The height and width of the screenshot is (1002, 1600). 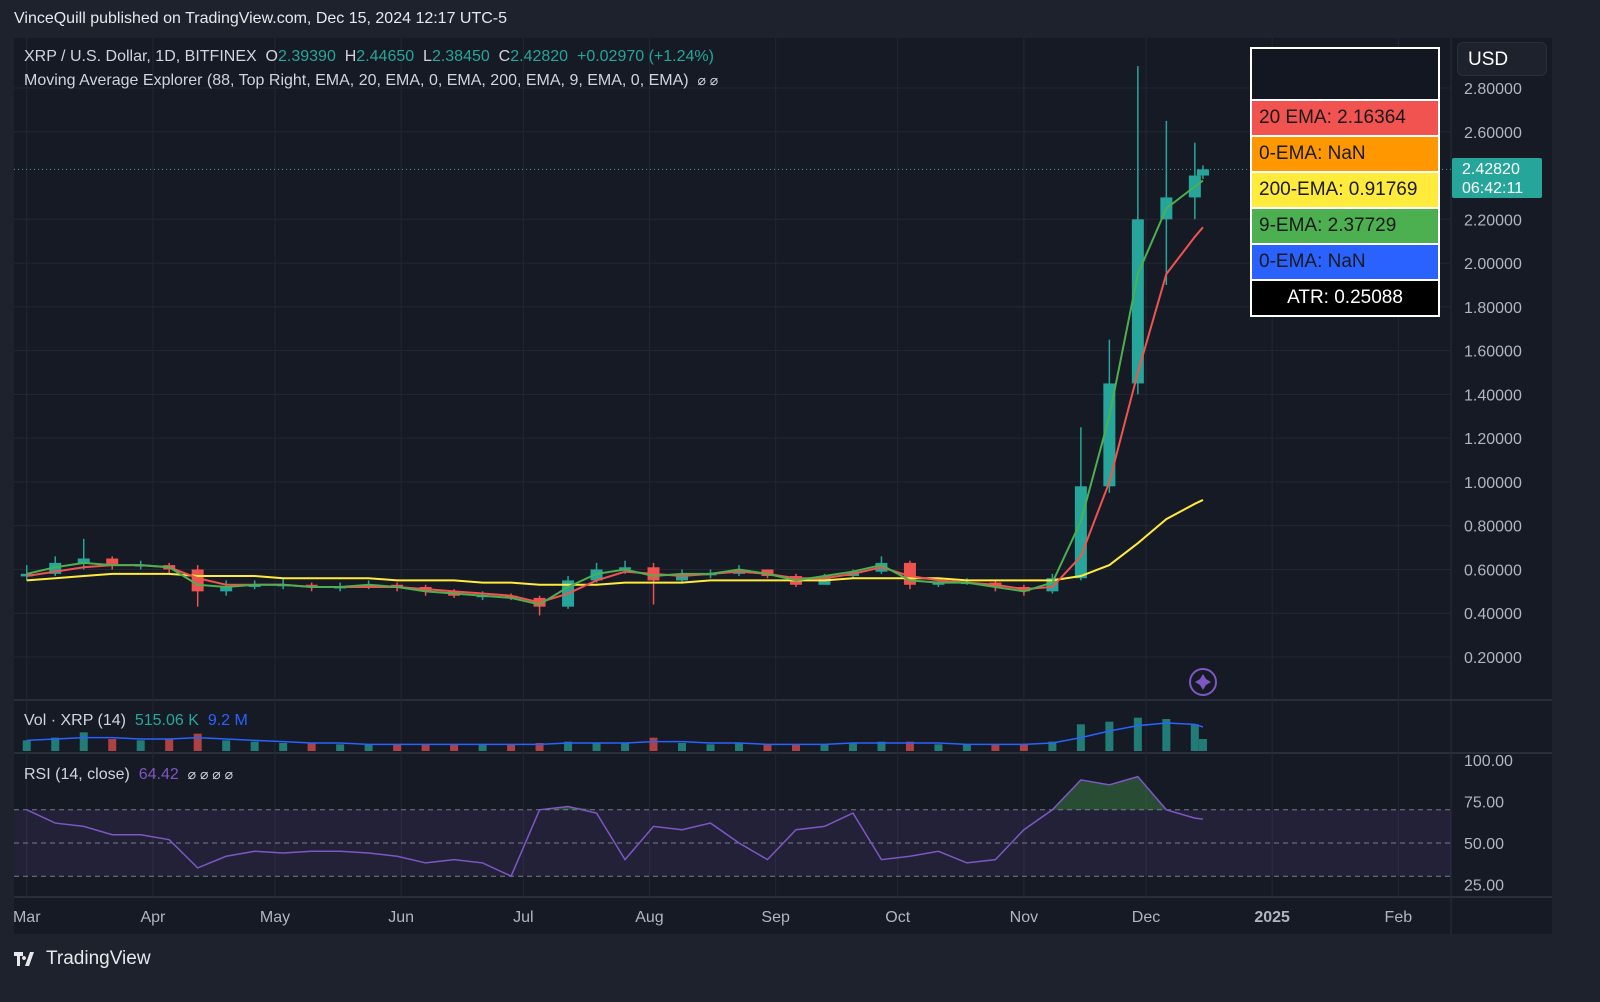 I want to click on rsi-label: RSI (14, close), so click(x=77, y=774).